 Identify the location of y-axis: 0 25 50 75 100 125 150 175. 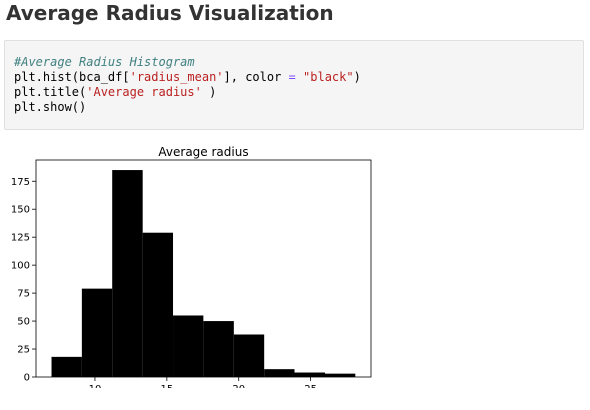
(23, 280).